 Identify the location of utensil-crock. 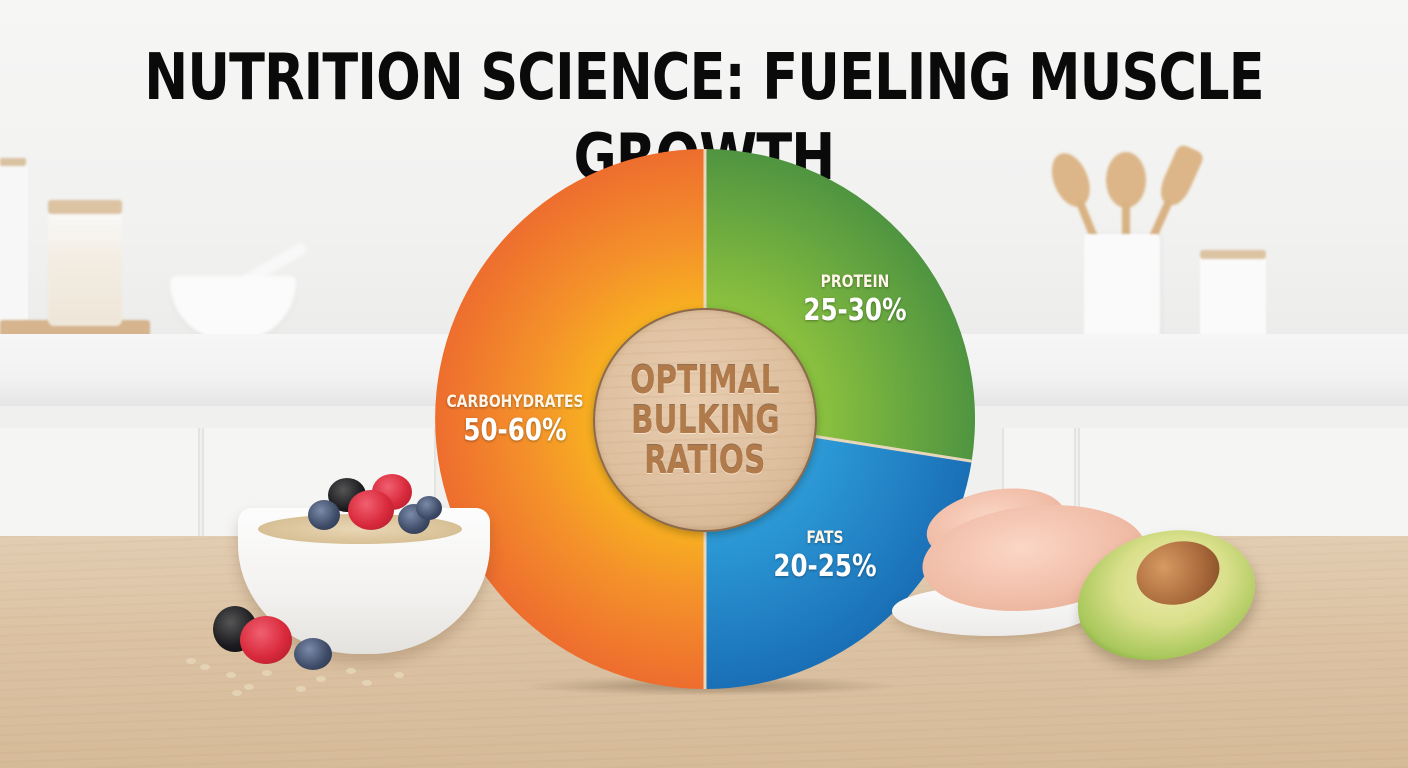
(1122, 287).